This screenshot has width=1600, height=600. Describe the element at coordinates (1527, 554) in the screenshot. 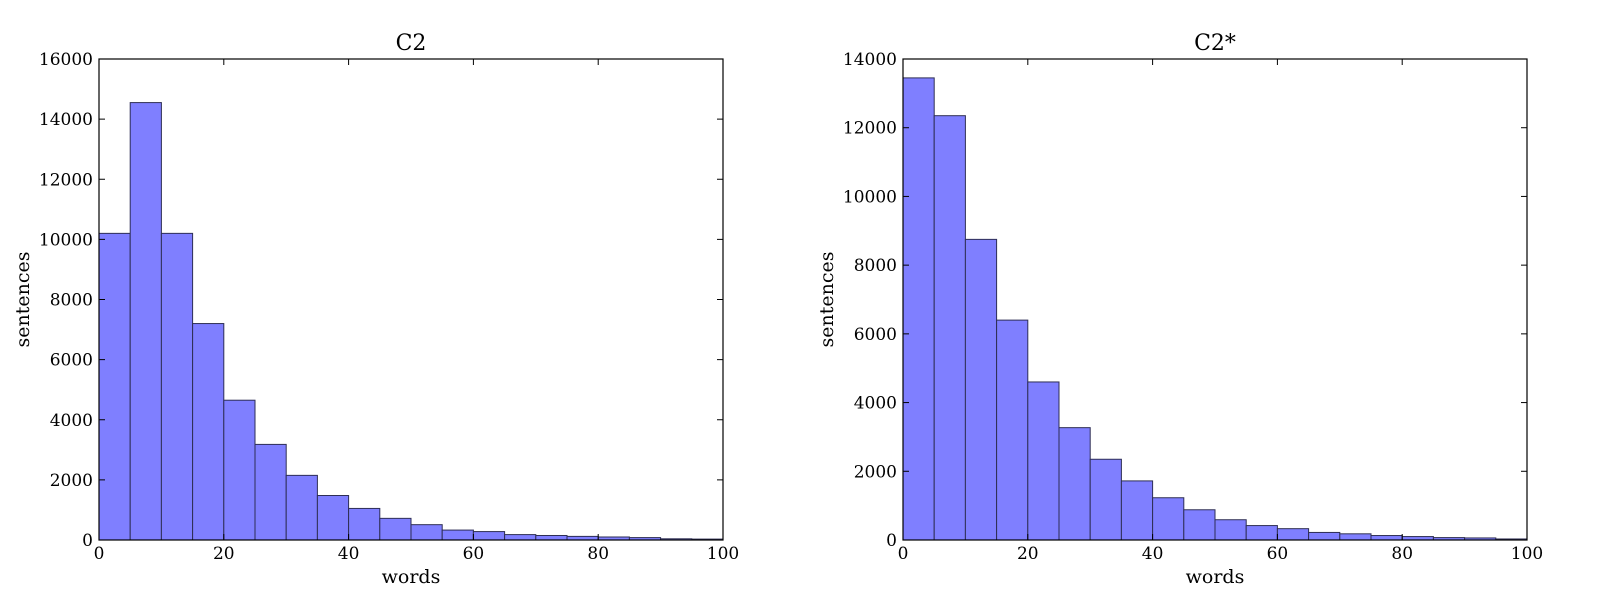

I see `x-tick-label-c2-star-100: 100` at that location.